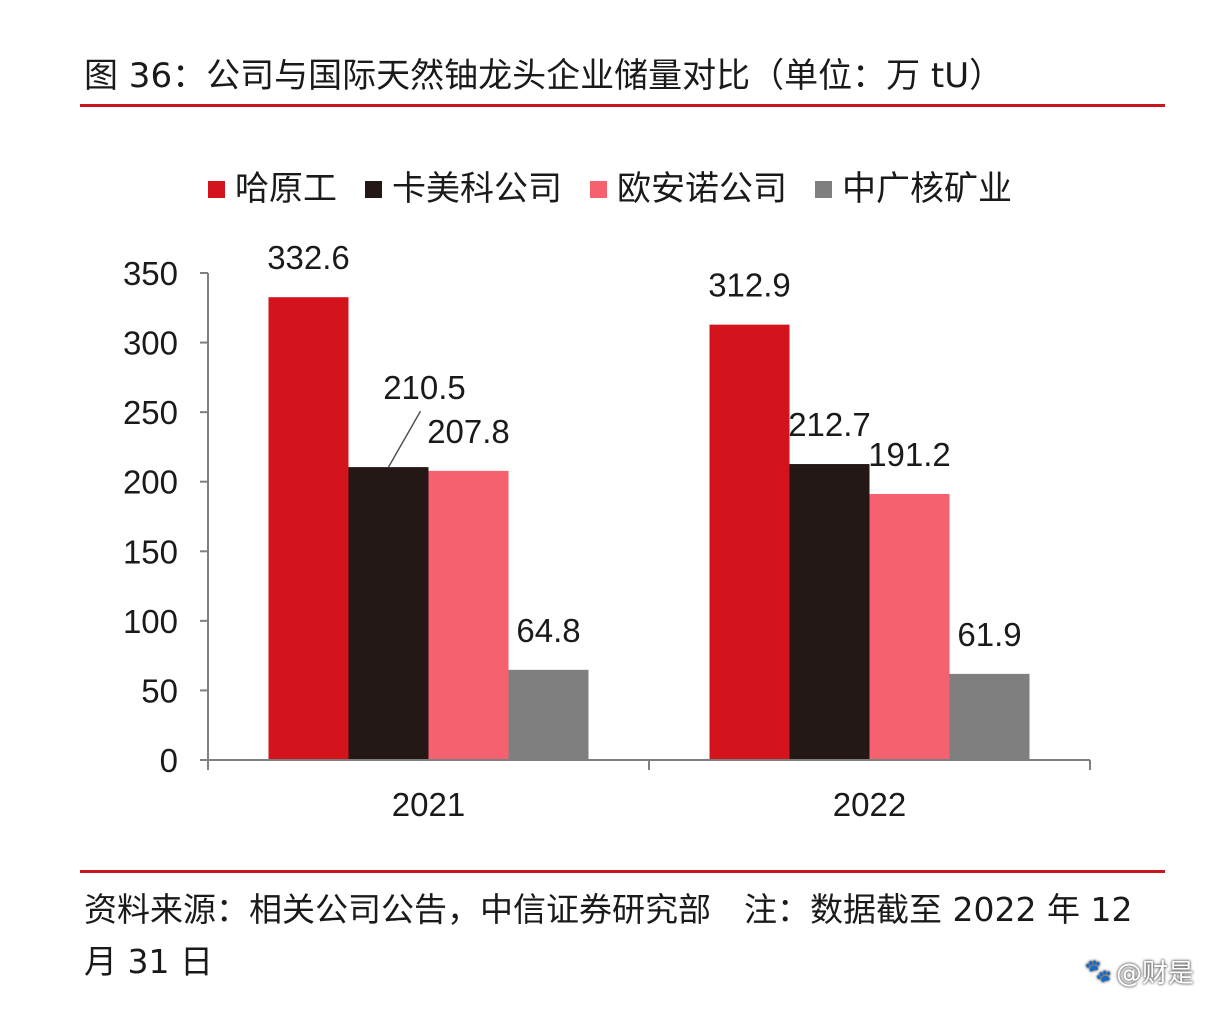 The width and height of the screenshot is (1220, 1016). Describe the element at coordinates (823, 189) in the screenshot. I see `legend-swatch-cgn` at that location.